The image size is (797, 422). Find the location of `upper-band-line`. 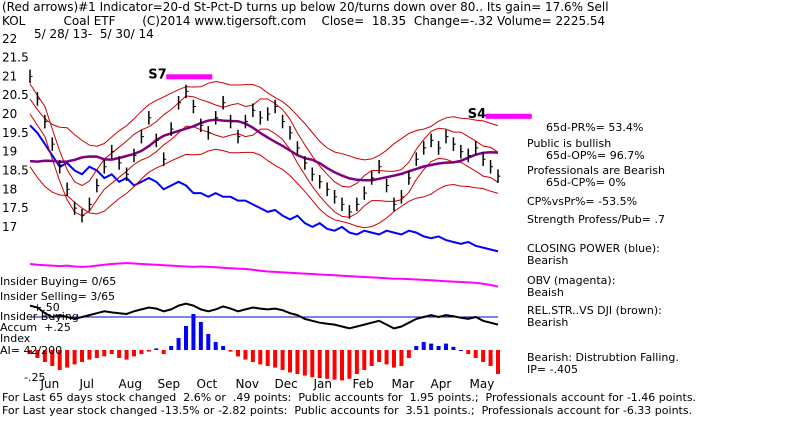

upper-band-line is located at coordinates (264, 120).